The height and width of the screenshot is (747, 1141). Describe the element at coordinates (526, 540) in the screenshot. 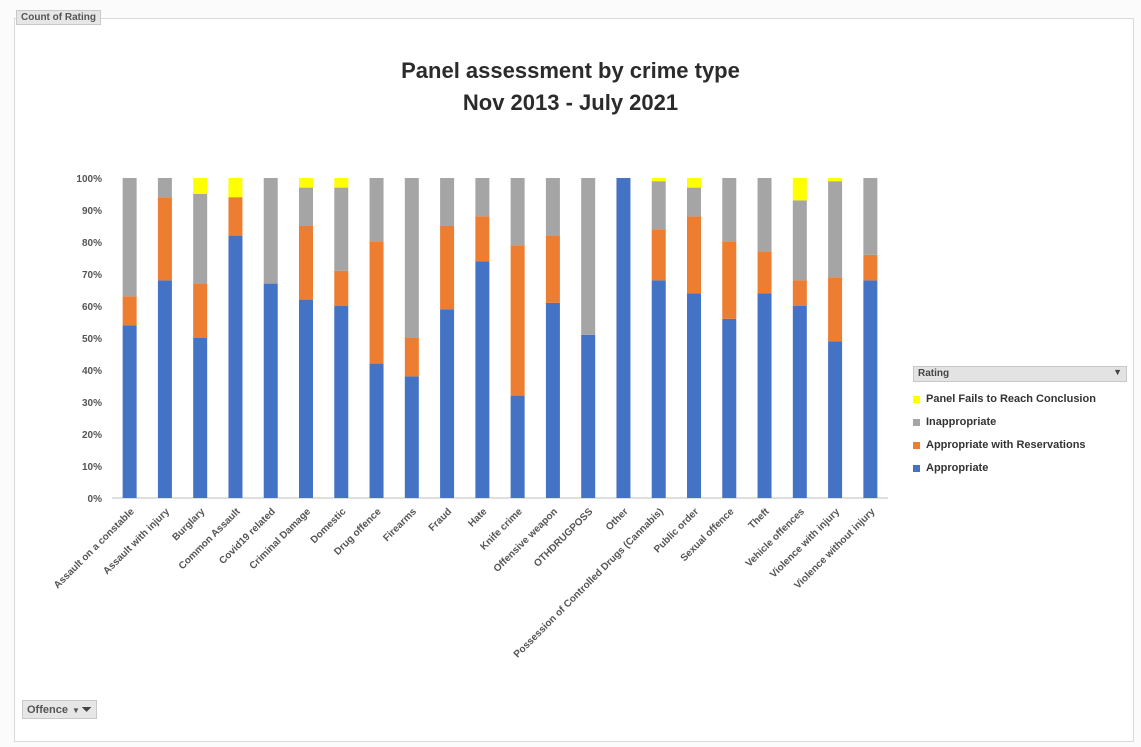

I see `x-tick-label: Offensive weapon` at that location.